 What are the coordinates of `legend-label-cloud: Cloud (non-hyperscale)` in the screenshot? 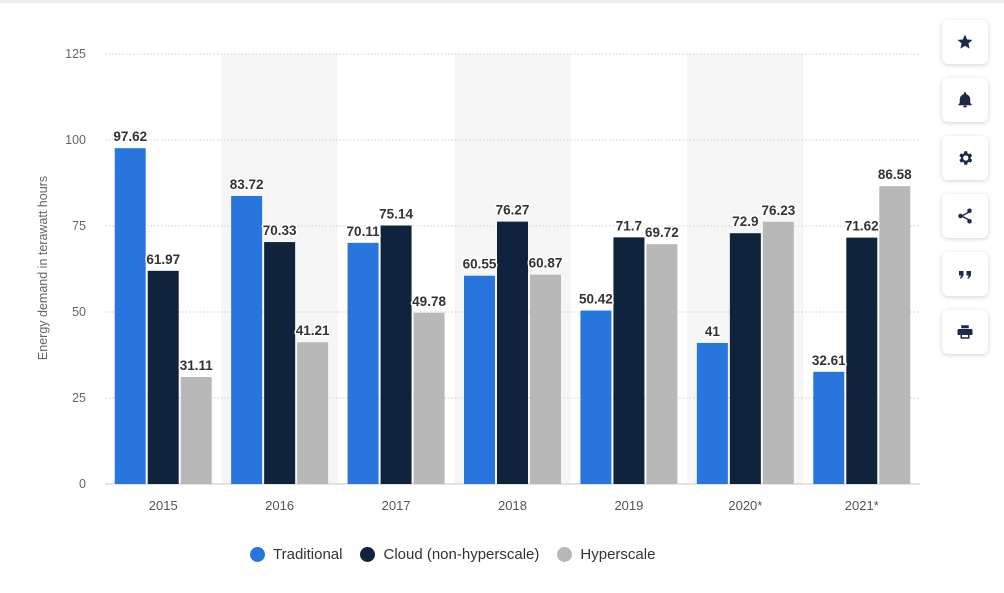 It's located at (461, 554).